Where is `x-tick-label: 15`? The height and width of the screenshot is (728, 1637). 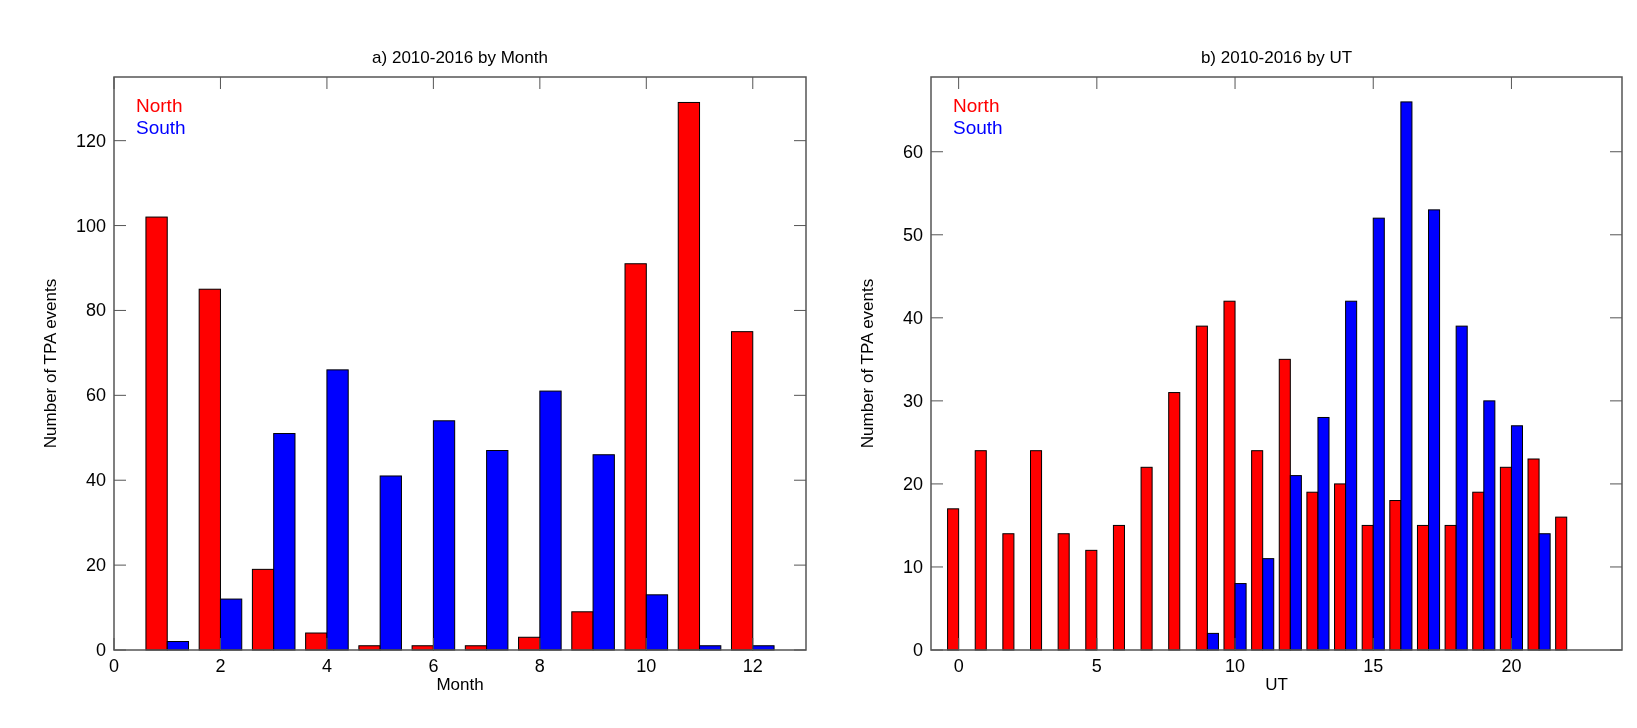 x-tick-label: 15 is located at coordinates (1373, 666).